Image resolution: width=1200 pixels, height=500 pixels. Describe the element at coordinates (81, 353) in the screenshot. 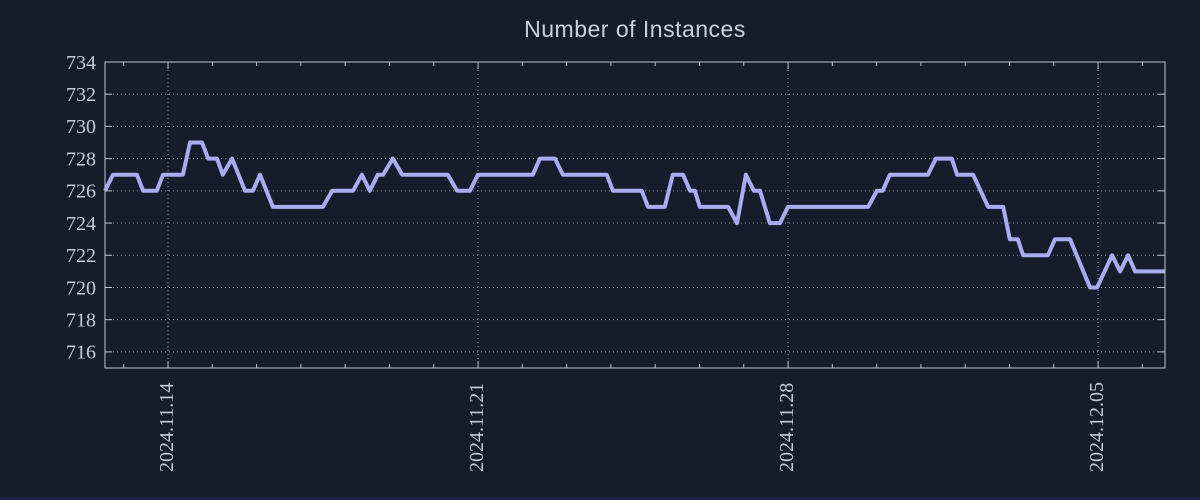

I see `y-tick-label: 716` at that location.